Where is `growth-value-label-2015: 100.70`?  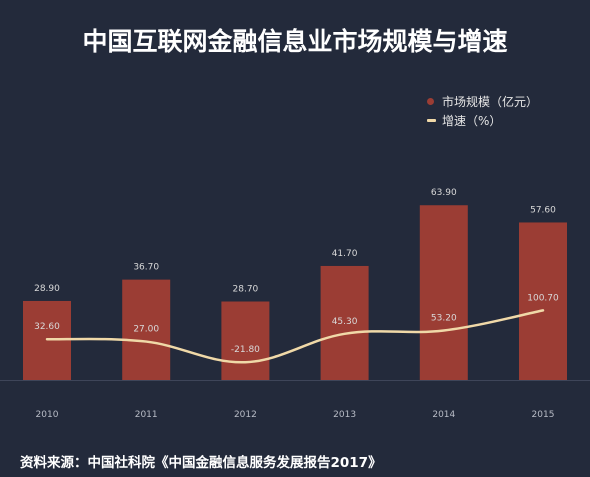 growth-value-label-2015: 100.70 is located at coordinates (543, 298).